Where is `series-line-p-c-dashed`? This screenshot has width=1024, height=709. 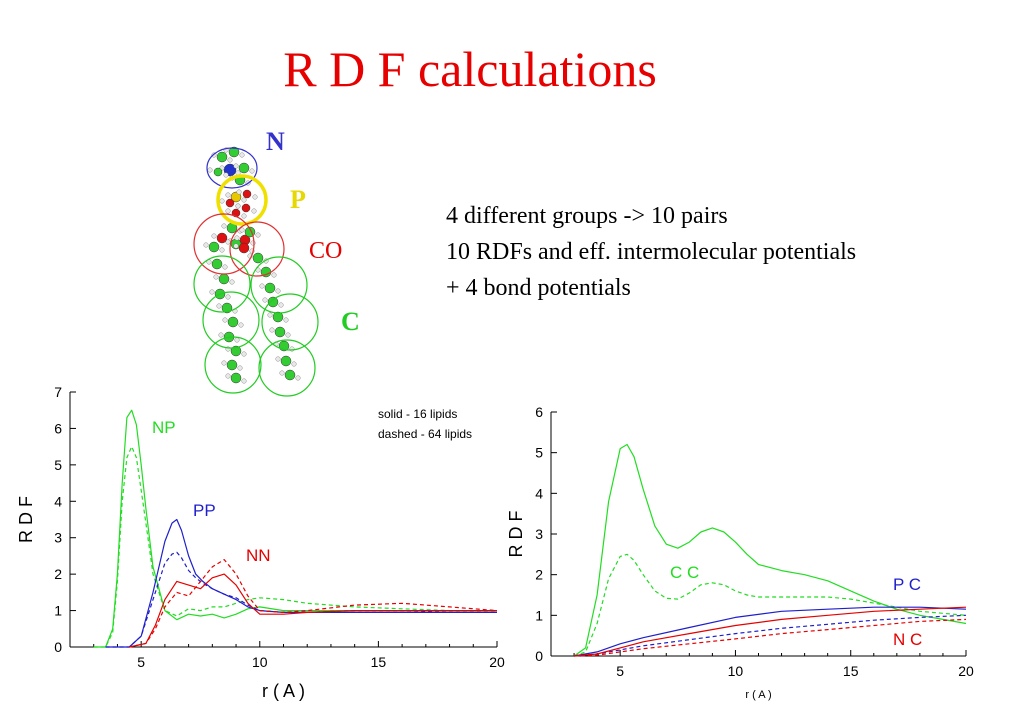
series-line-p-c-dashed is located at coordinates (770, 635).